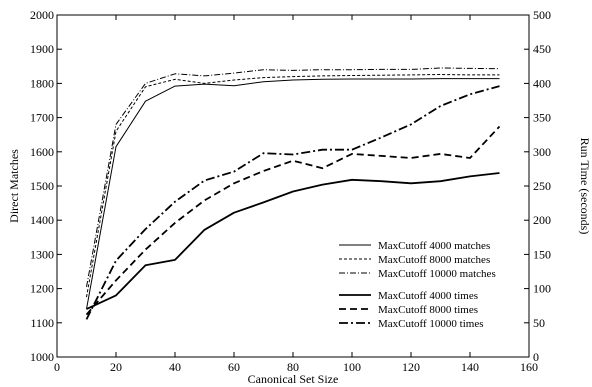 This screenshot has height=387, width=592. I want to click on right-y-tick-label: 400, so click(542, 83).